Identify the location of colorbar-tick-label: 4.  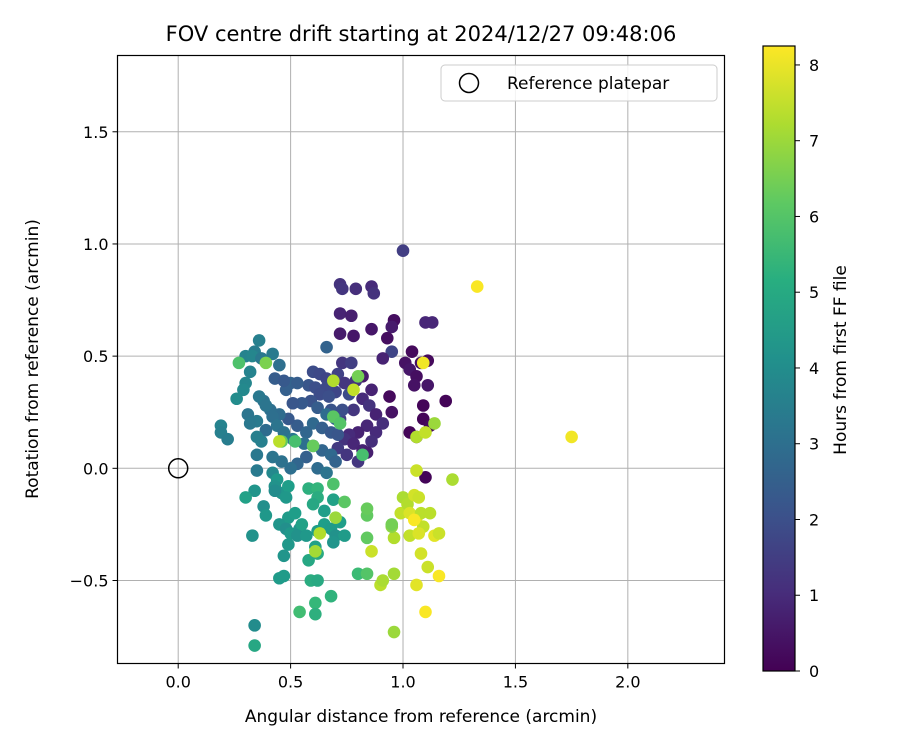
(814, 368).